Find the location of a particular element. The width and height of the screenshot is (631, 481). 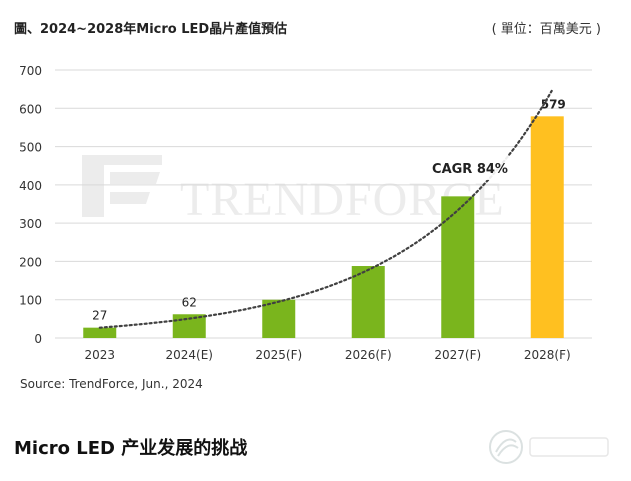

y-tick-label: 700 is located at coordinates (30, 71).